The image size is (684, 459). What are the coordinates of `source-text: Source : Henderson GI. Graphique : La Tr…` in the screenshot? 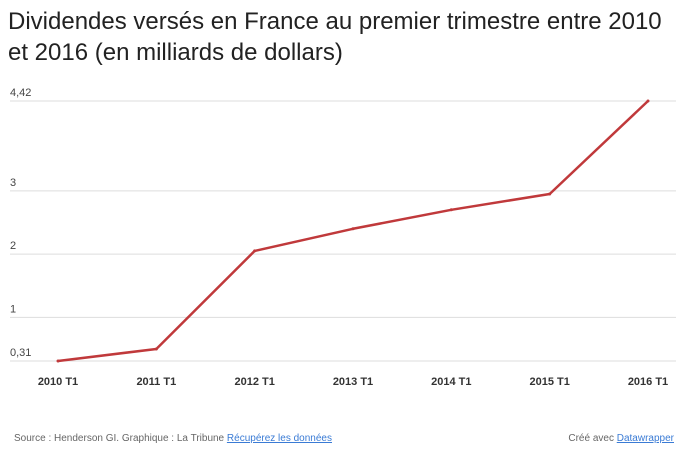 It's located at (119, 438).